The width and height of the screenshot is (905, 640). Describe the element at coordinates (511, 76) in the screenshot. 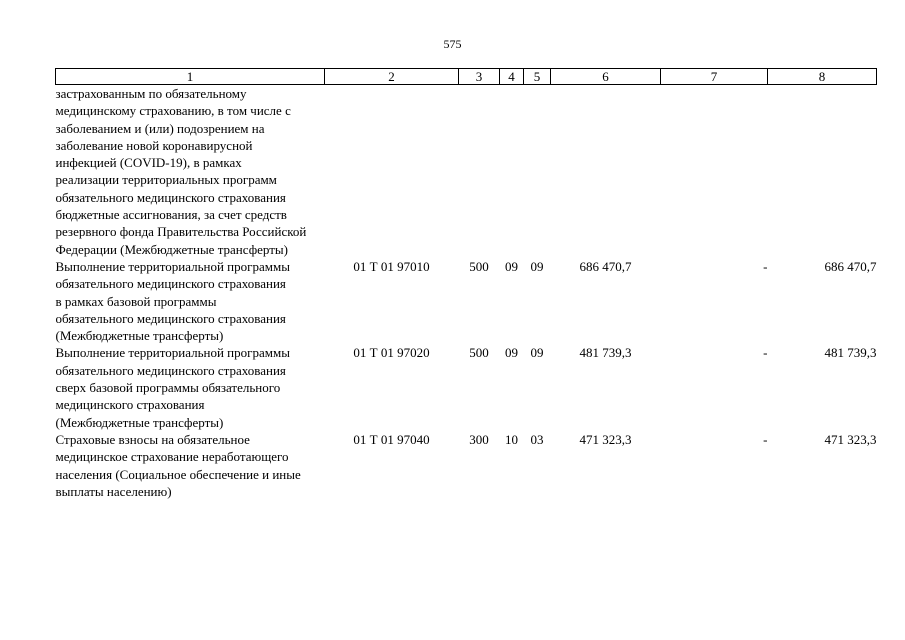

I see `header-col-4: 4` at that location.